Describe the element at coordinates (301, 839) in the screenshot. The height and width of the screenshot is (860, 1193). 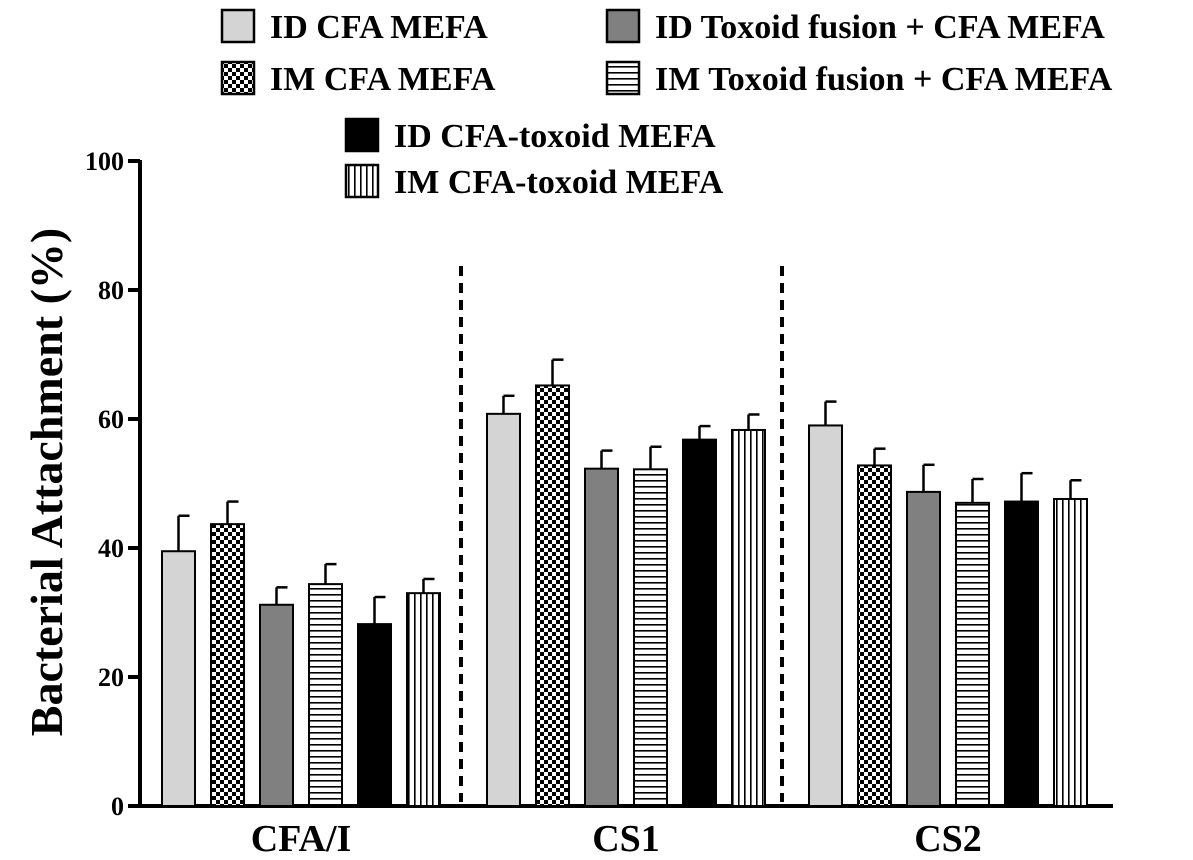
I see `x-category-label: CFA/I` at that location.